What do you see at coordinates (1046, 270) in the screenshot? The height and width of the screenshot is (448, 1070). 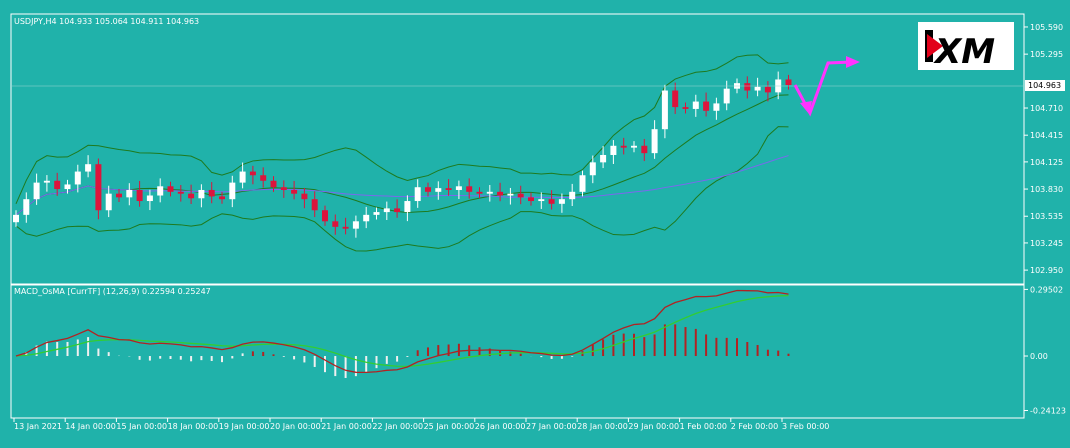 I see `price-tick-label: 102.950` at bounding box center [1046, 270].